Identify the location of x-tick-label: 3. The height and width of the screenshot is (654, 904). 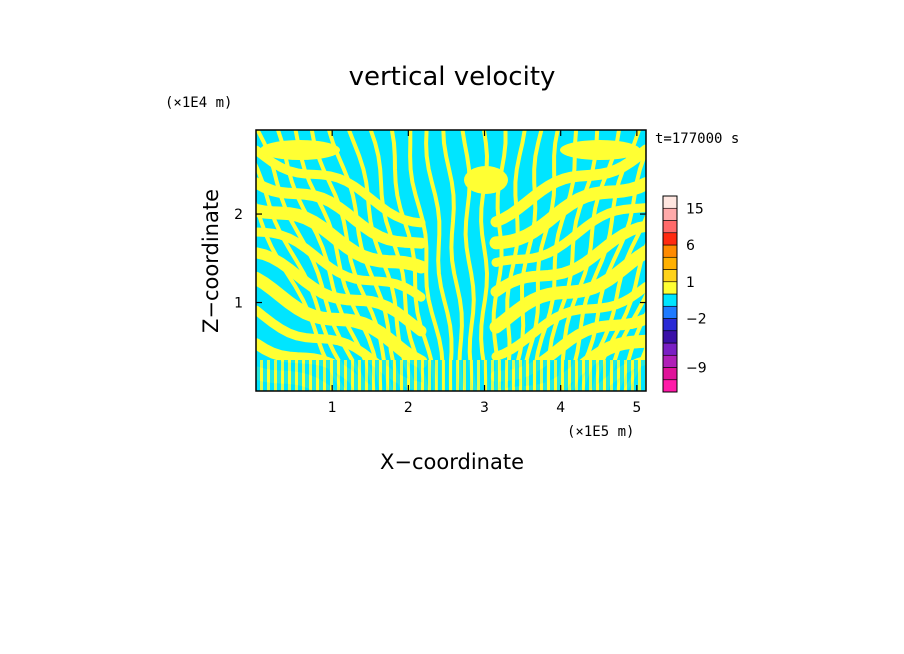
(484, 408).